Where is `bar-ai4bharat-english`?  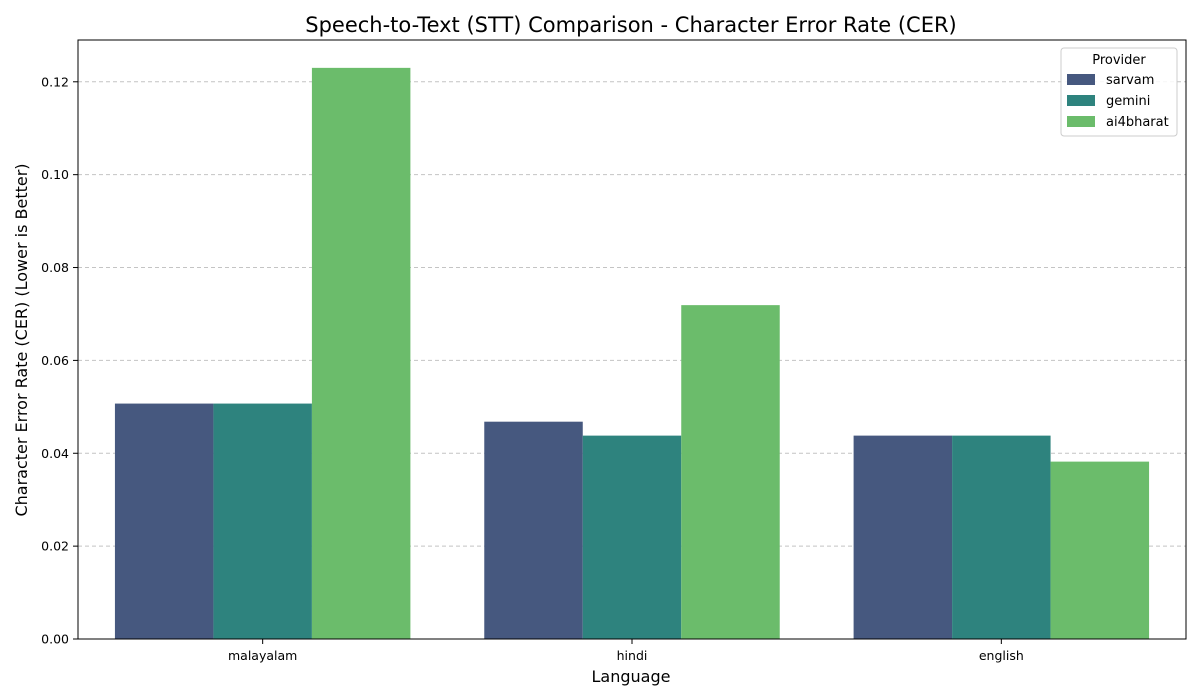
bar-ai4bharat-english is located at coordinates (1100, 550).